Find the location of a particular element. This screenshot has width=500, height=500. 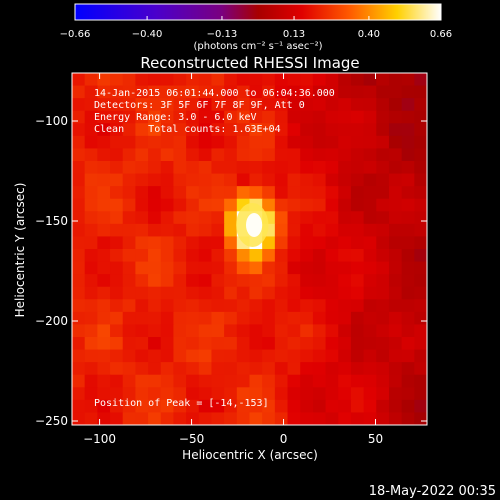

info-line-detectors: Detectors: 3F 5F 6F 7F 8F 9F, Att 0 is located at coordinates (199, 105).